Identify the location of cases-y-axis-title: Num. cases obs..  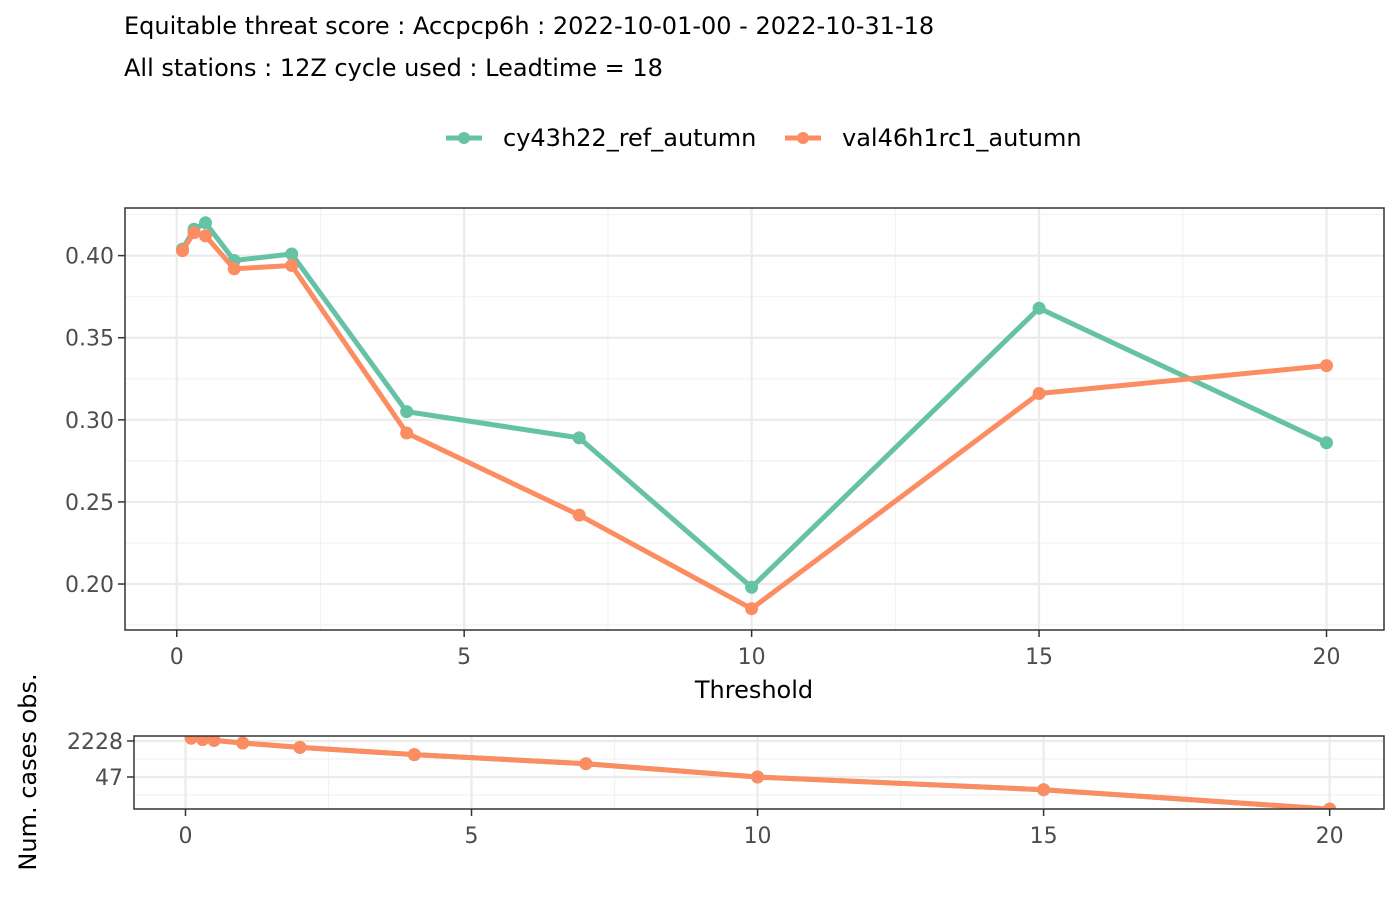
(28, 771).